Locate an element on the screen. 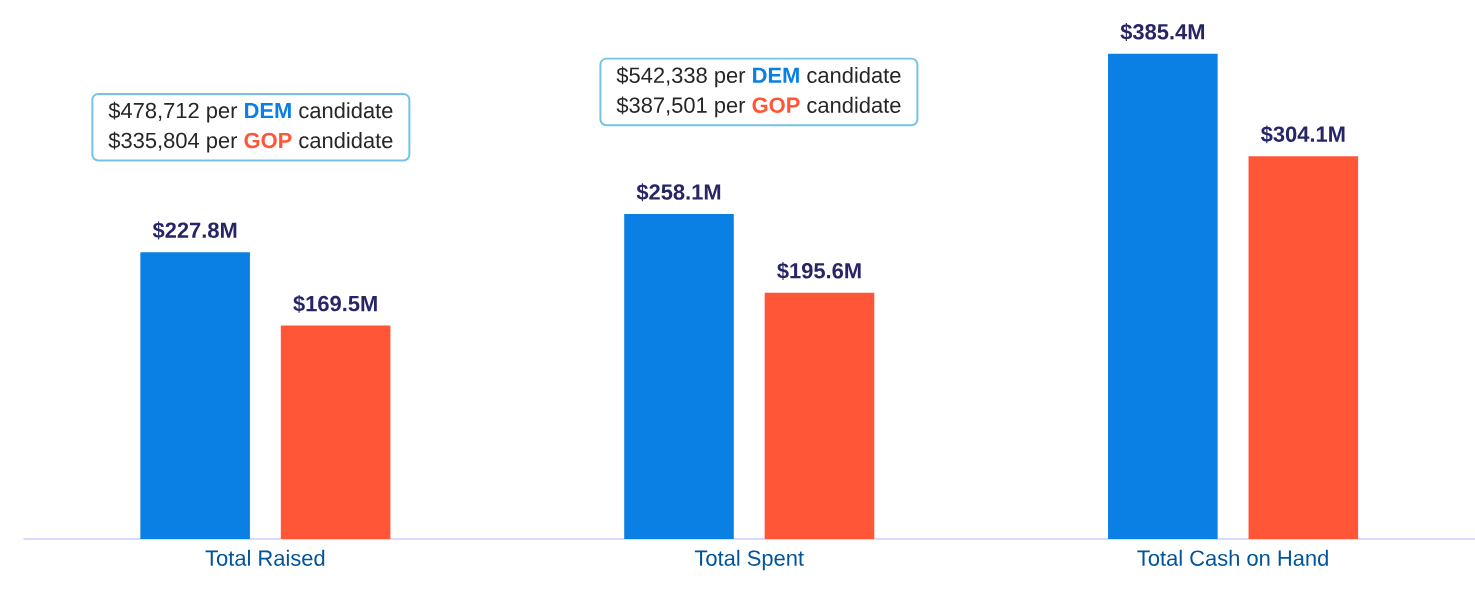  data-label: $195.6M is located at coordinates (819, 271).